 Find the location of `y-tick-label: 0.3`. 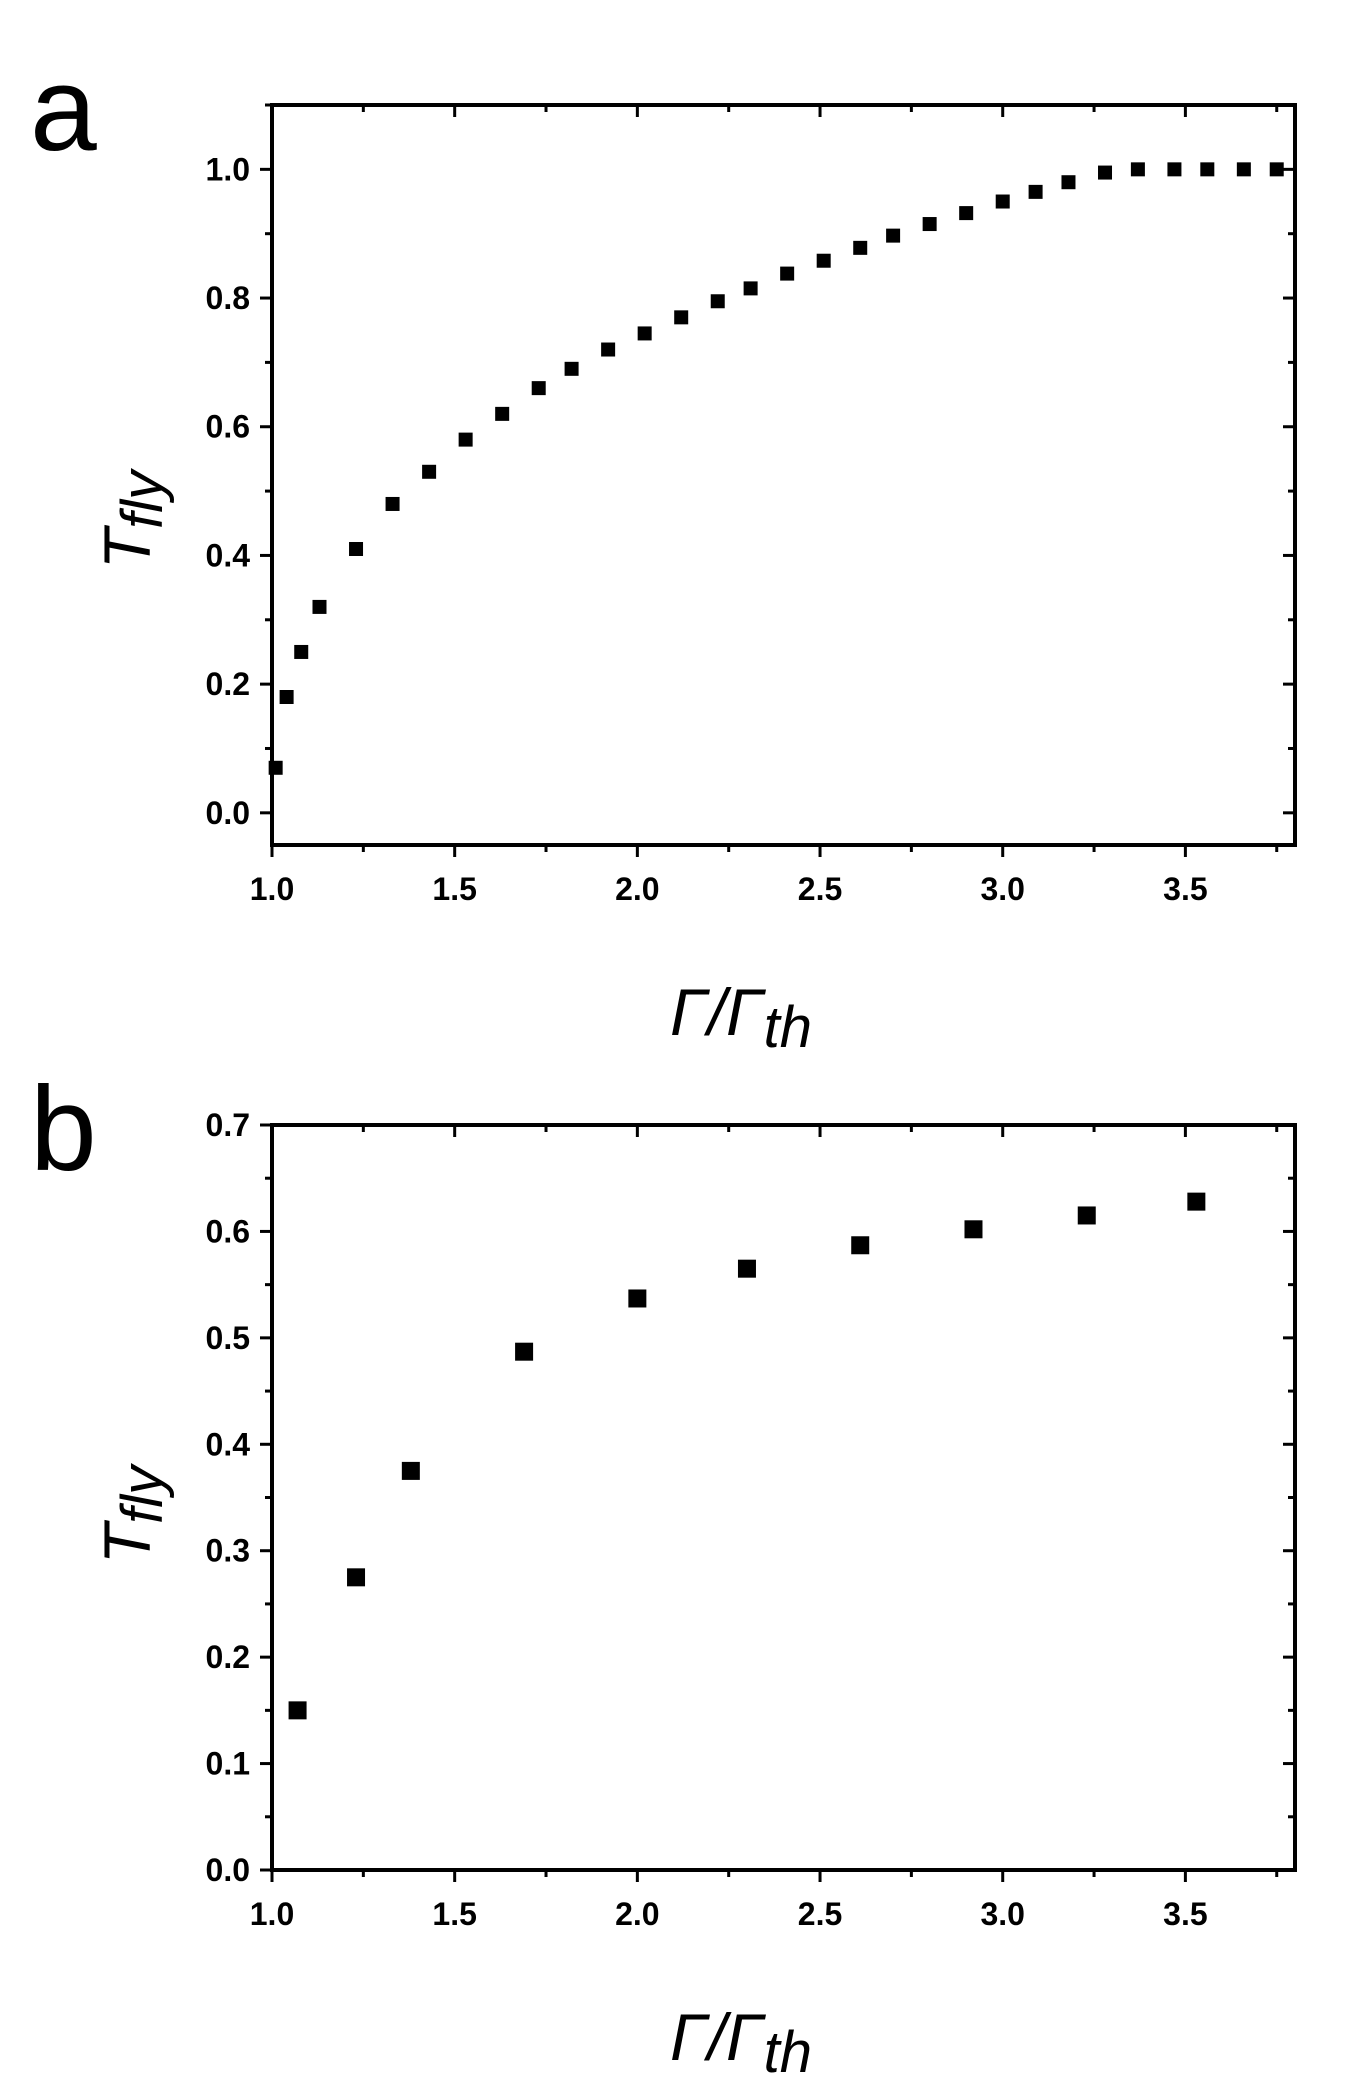

y-tick-label: 0.3 is located at coordinates (228, 1551).